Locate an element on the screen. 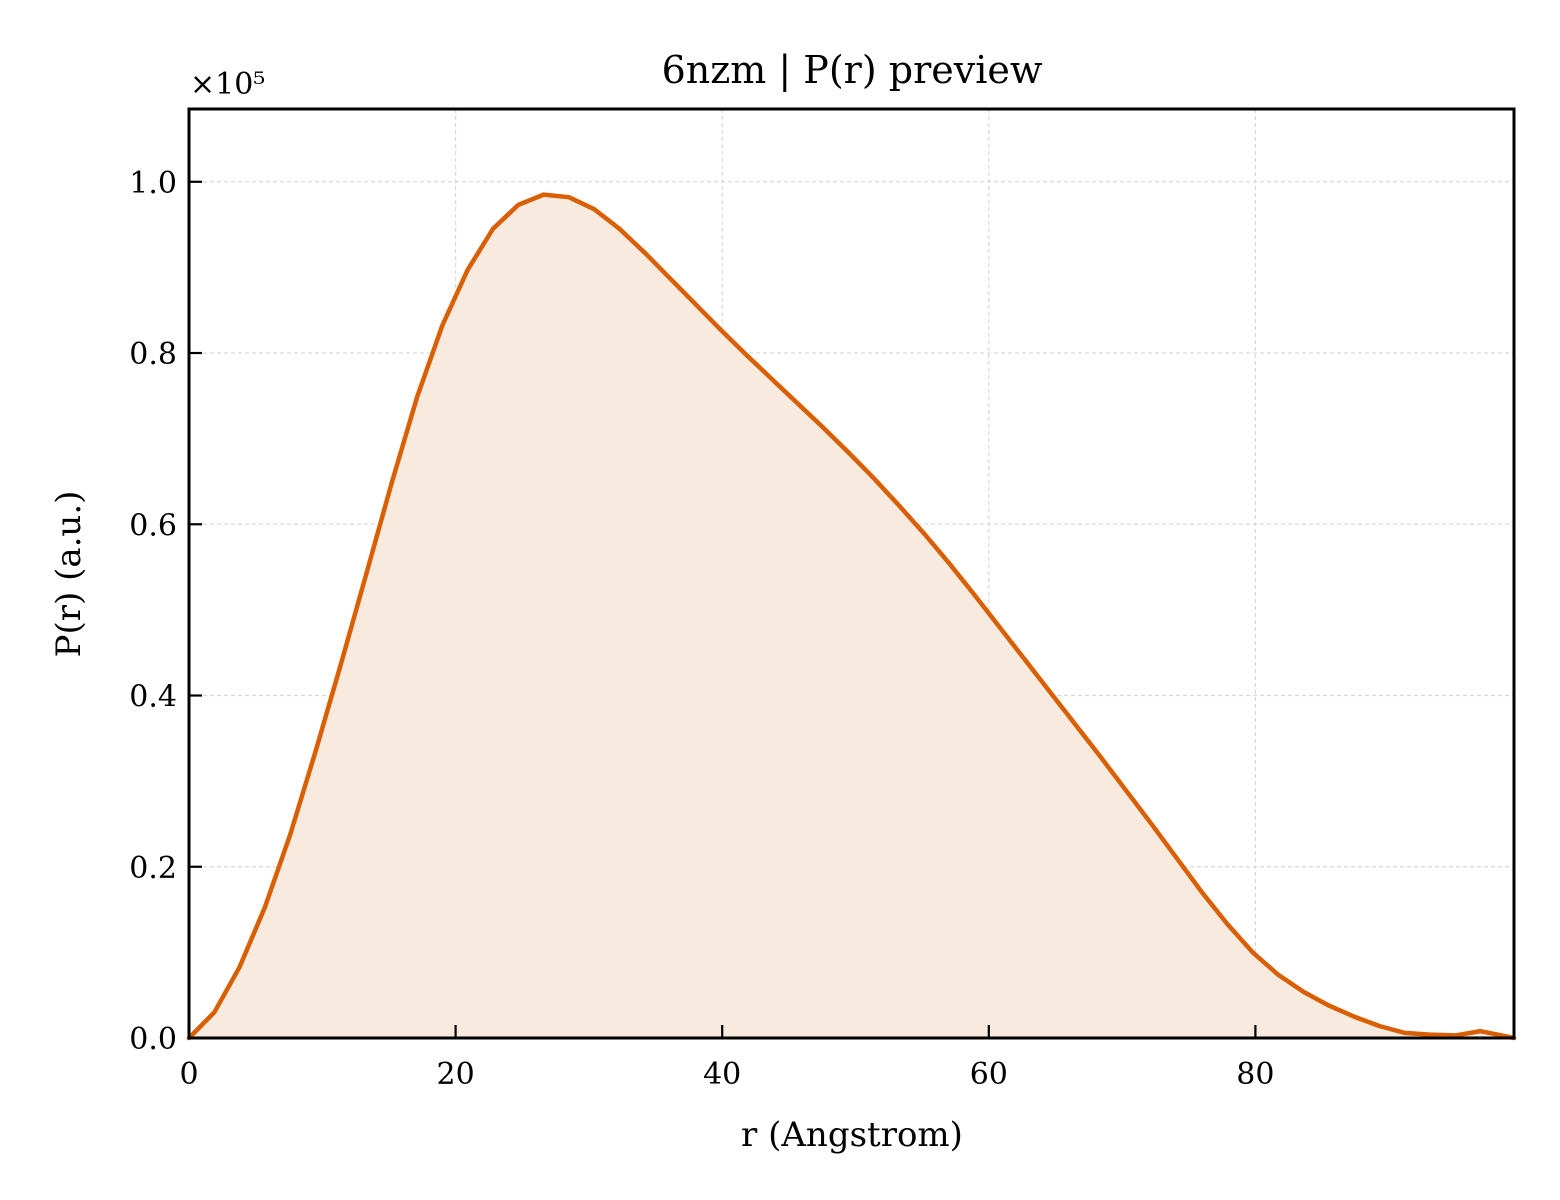 This screenshot has width=1560, height=1200. y-tick-label: 0.6 is located at coordinates (153, 525).